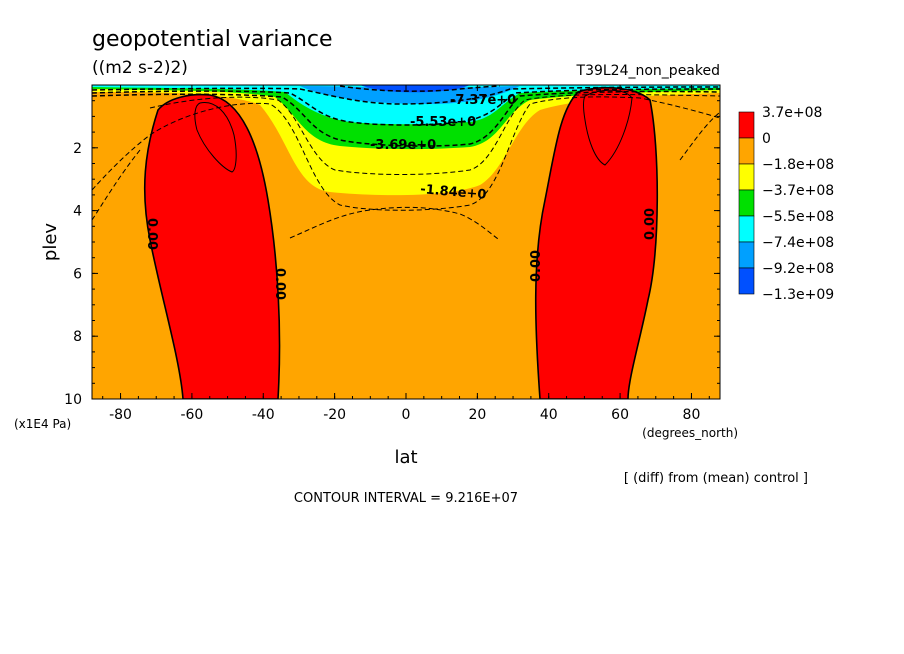  I want to click on contour-label-5: 0.00, so click(151, 234).